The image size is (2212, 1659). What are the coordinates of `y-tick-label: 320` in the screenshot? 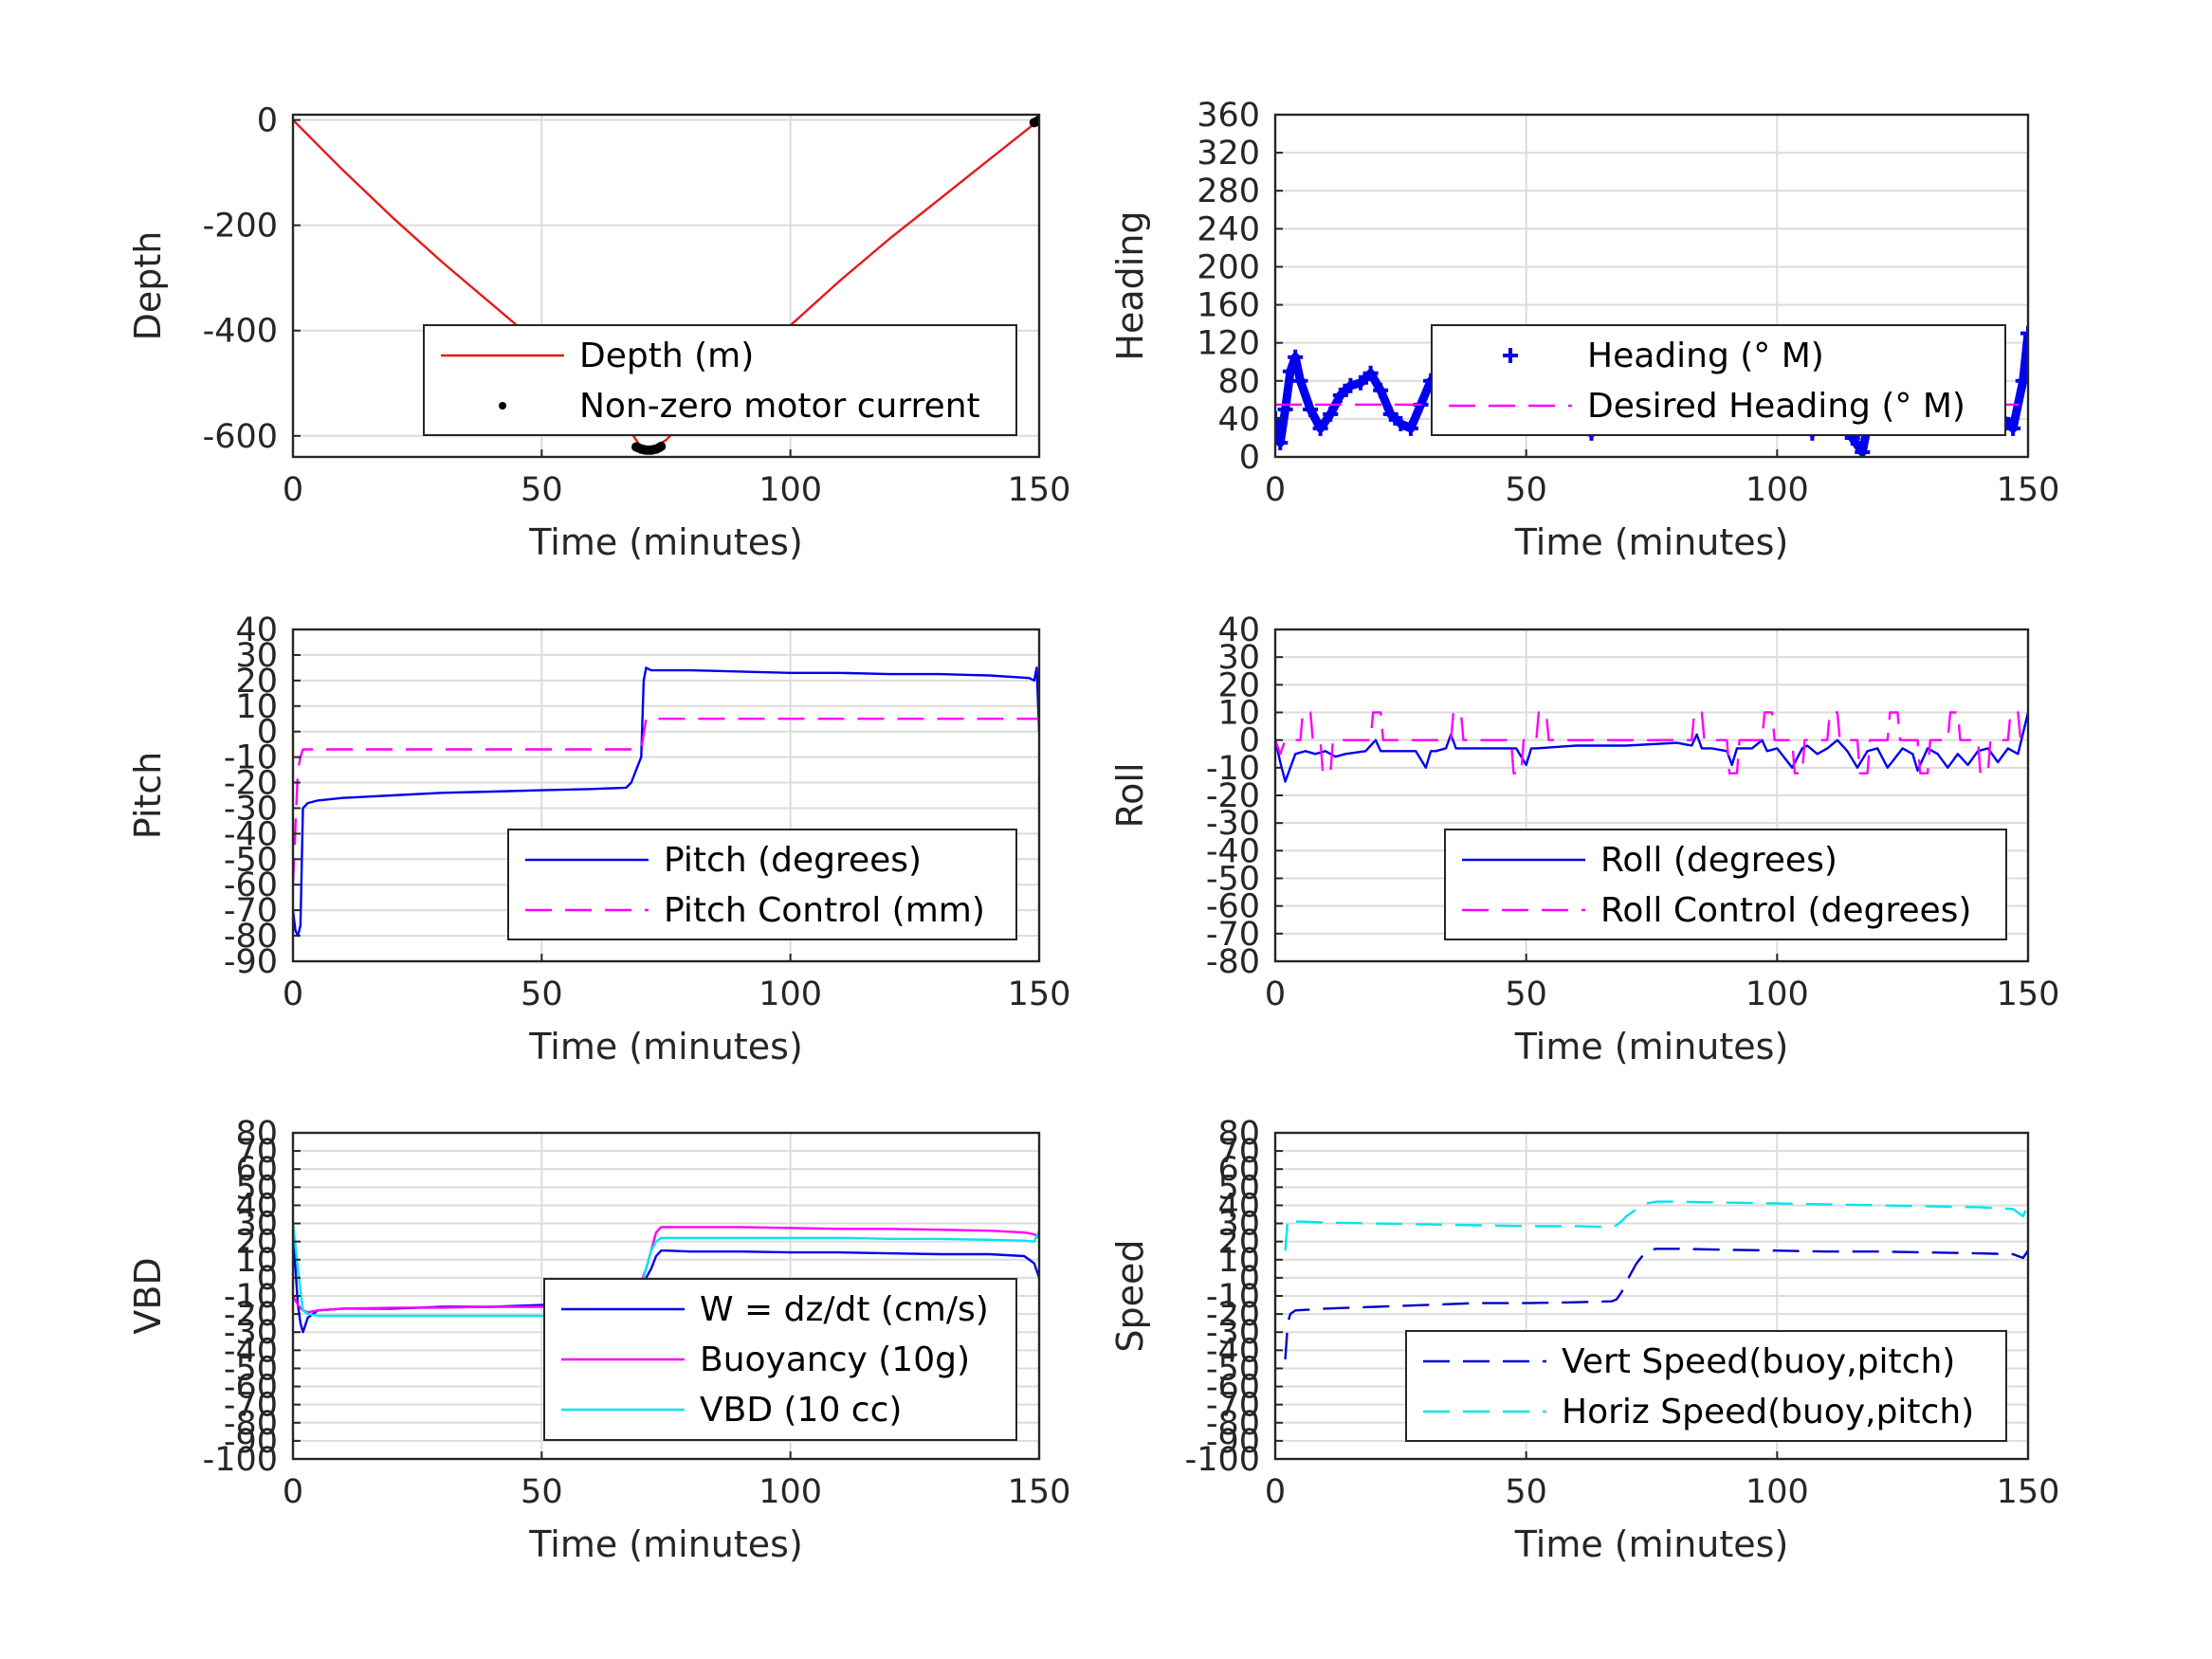 It's located at (1228, 154).